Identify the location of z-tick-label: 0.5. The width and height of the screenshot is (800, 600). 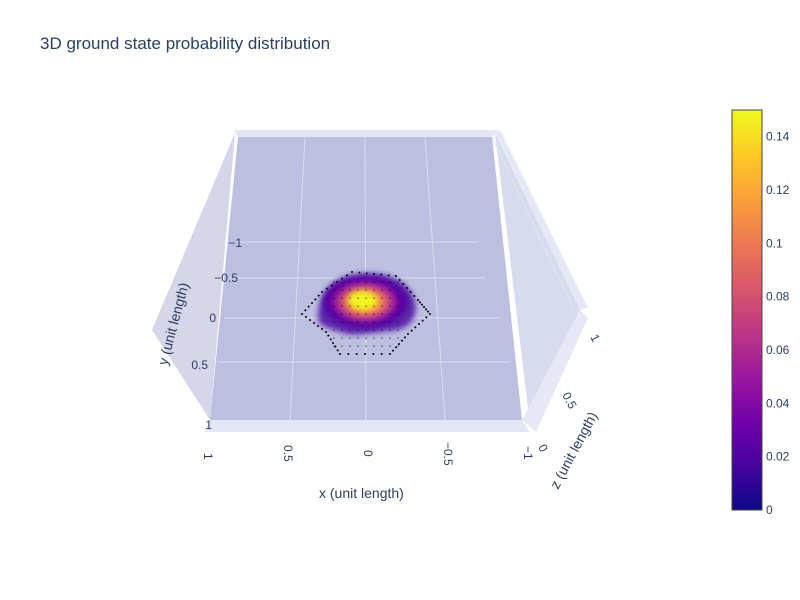
(569, 401).